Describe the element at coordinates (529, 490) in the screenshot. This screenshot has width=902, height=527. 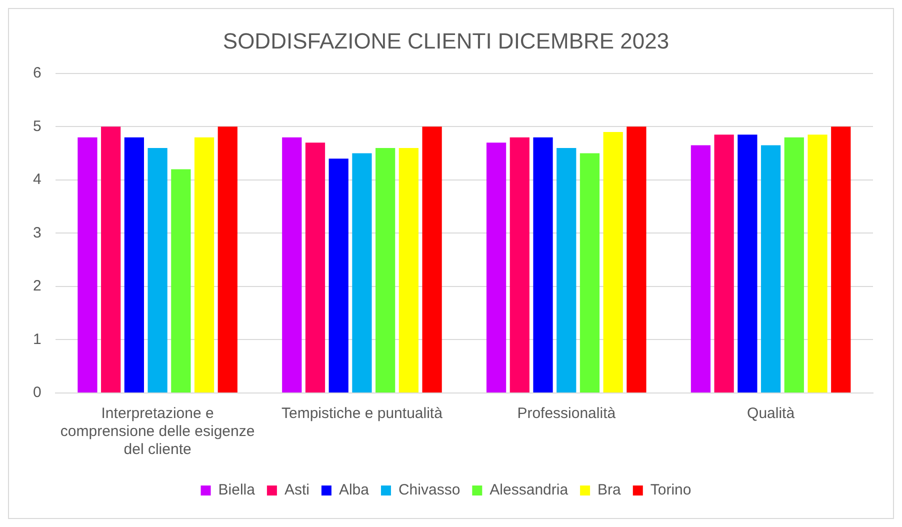
I see `legend-label: Alessandria` at that location.